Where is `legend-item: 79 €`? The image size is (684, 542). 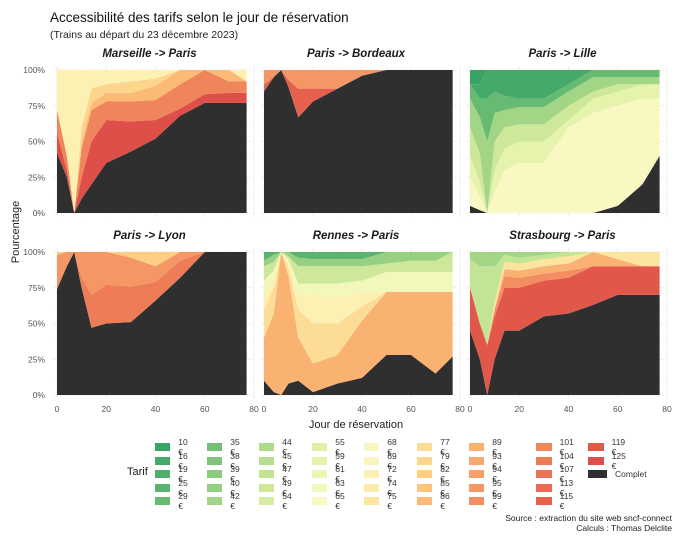 legend-item: 79 € is located at coordinates (435, 461).